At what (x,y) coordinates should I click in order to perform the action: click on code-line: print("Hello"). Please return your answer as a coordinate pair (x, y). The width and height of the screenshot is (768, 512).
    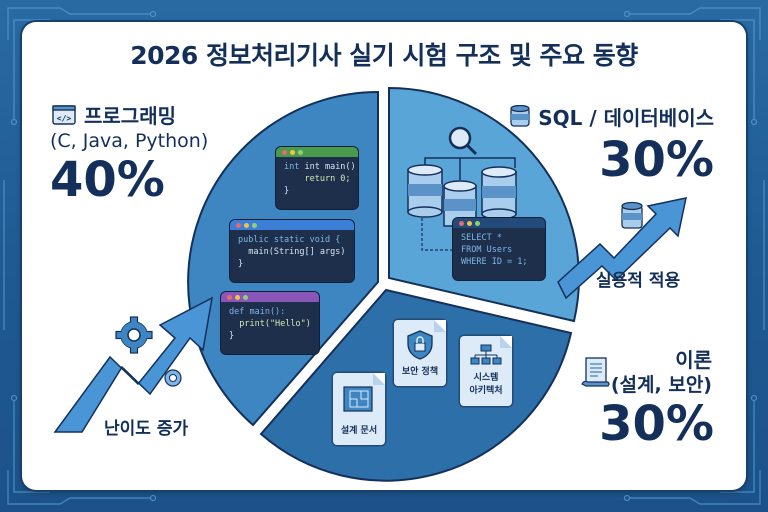
    Looking at the image, I should click on (270, 324).